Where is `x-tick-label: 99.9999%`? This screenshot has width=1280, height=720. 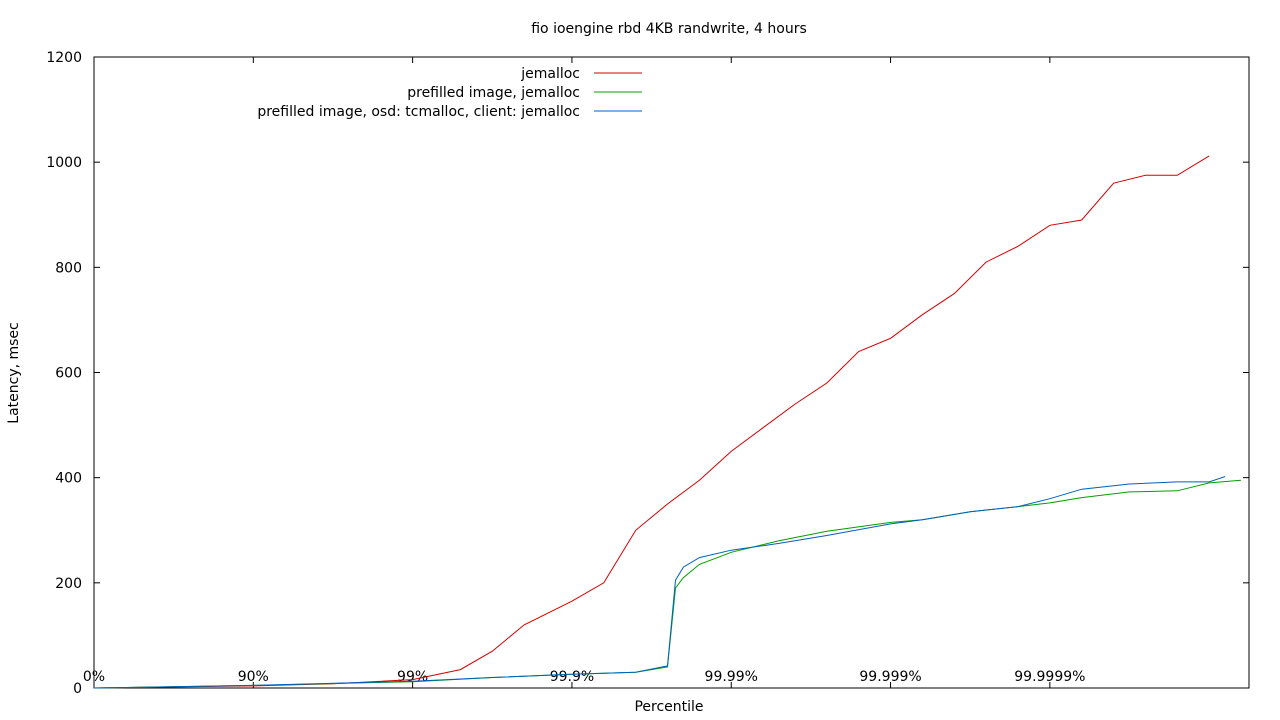 x-tick-label: 99.9999% is located at coordinates (1049, 677).